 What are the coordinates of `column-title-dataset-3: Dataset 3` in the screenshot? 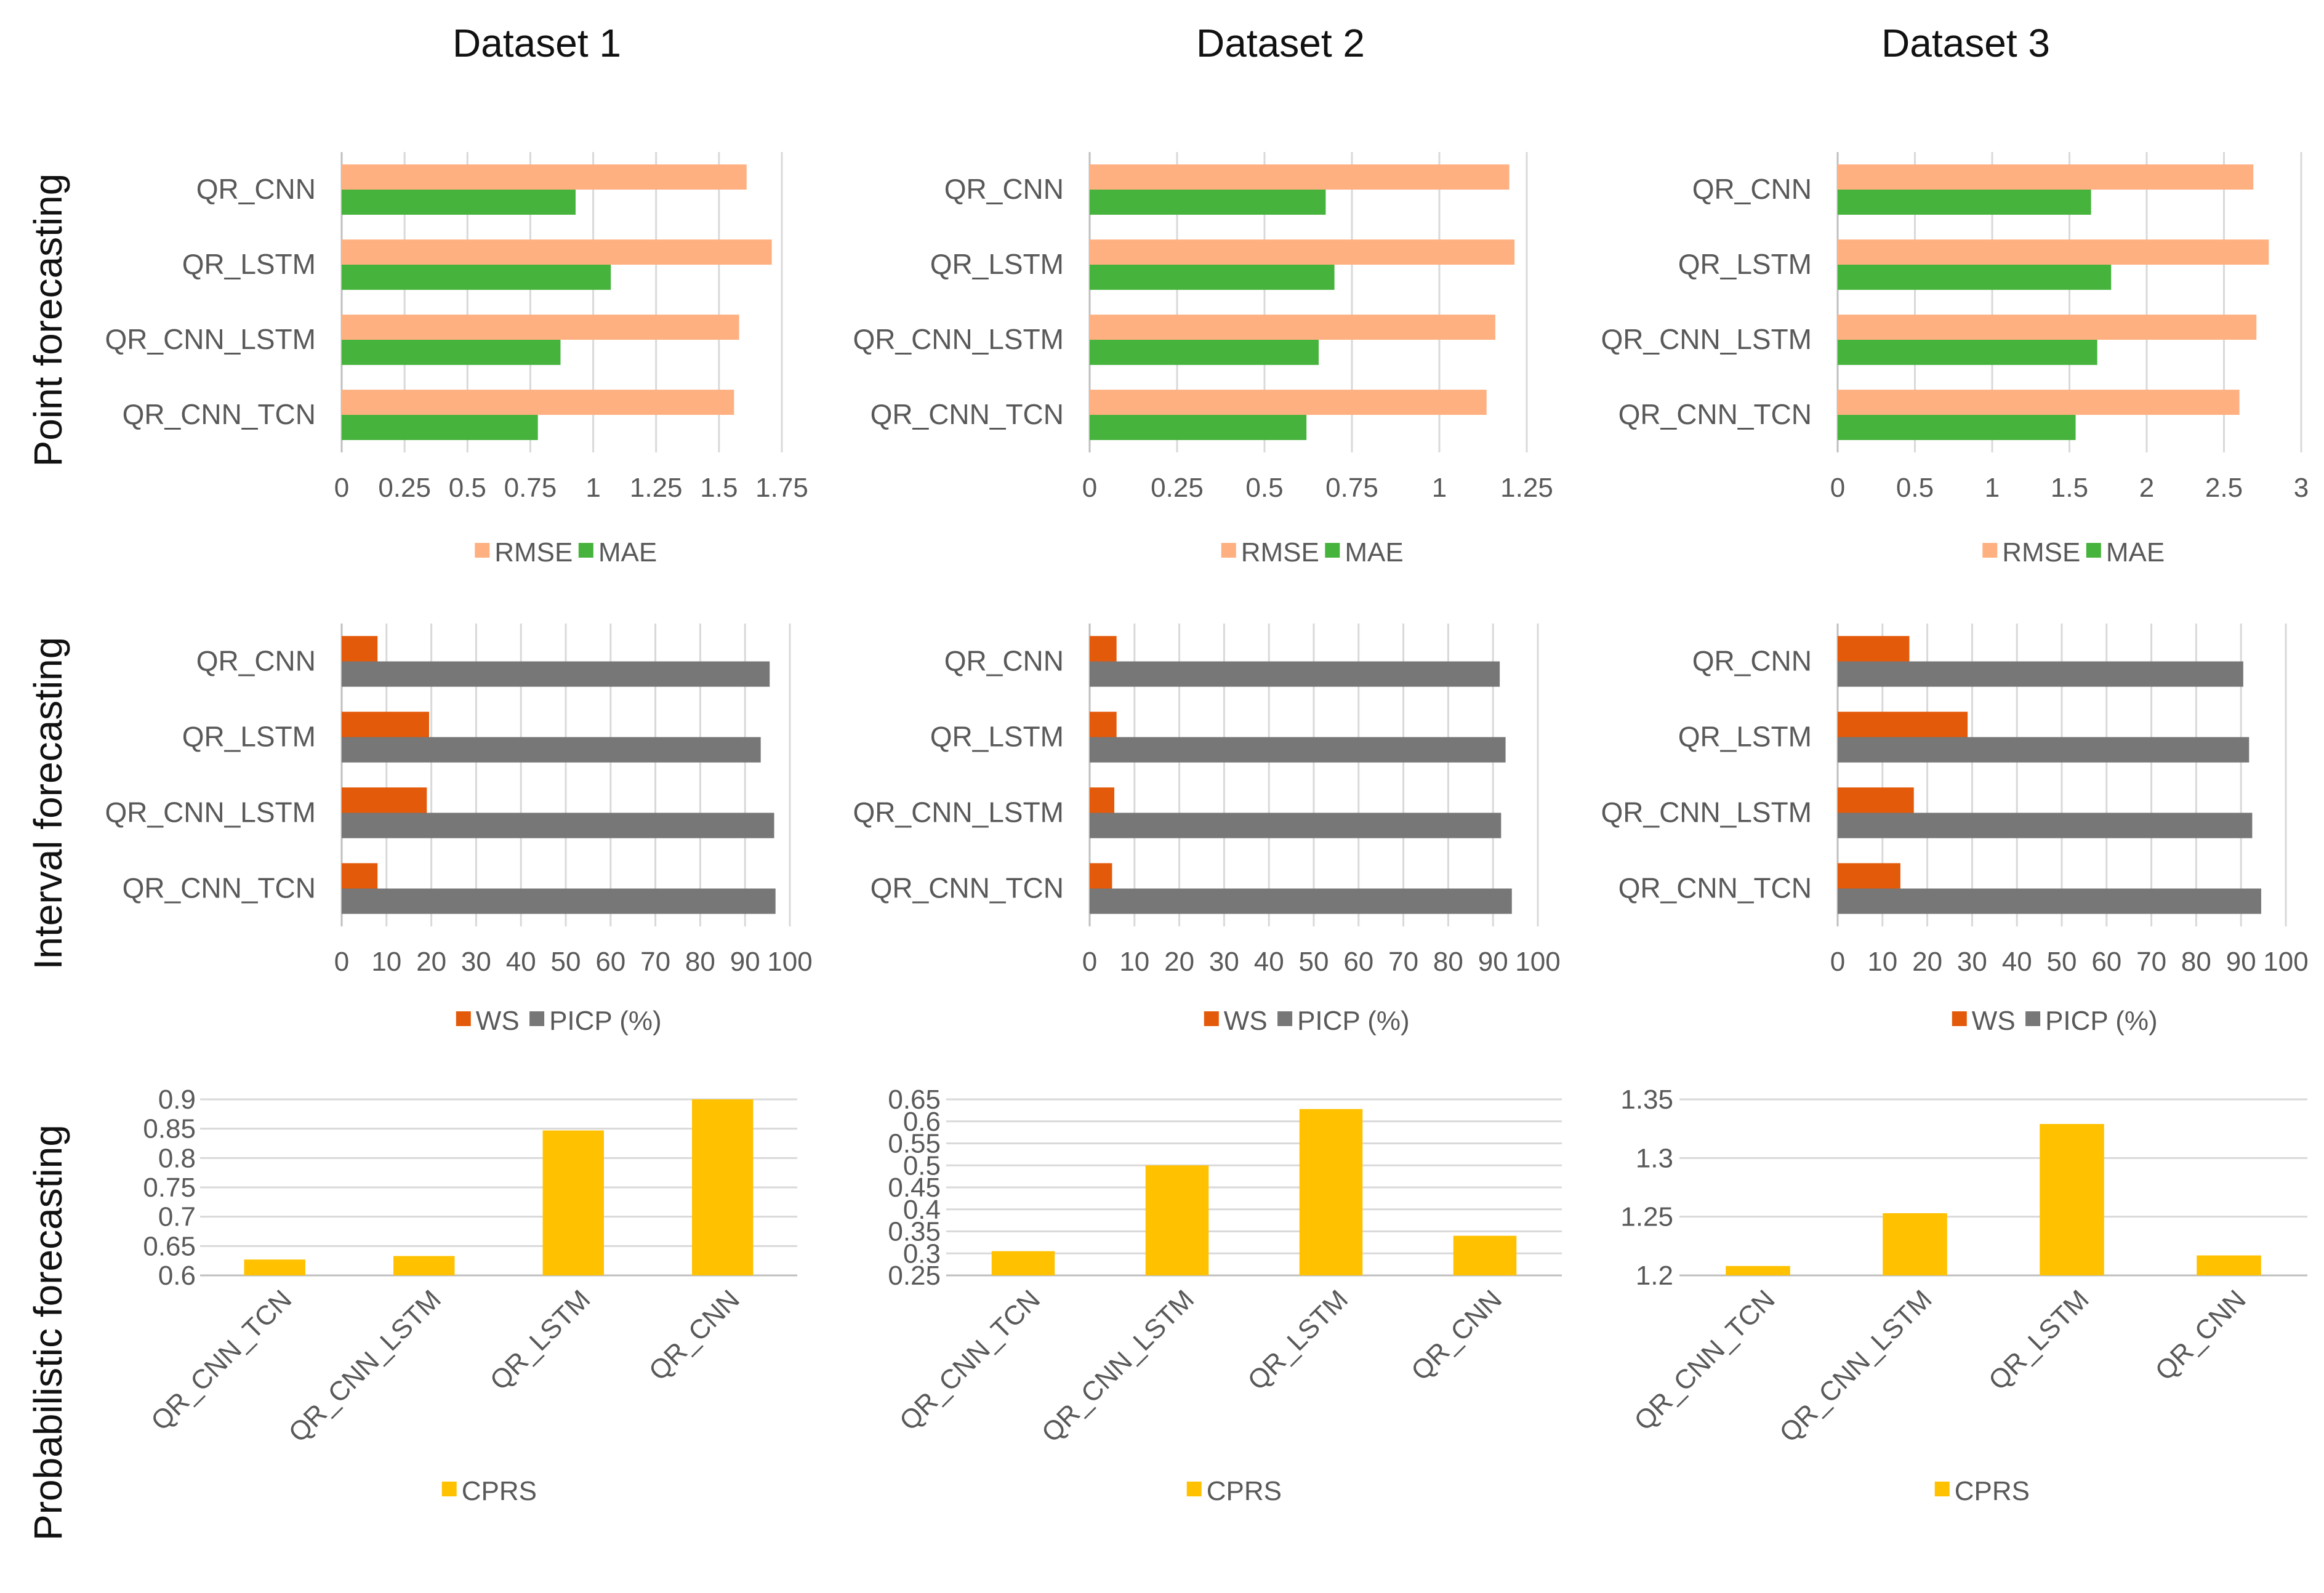 It's located at (1965, 43).